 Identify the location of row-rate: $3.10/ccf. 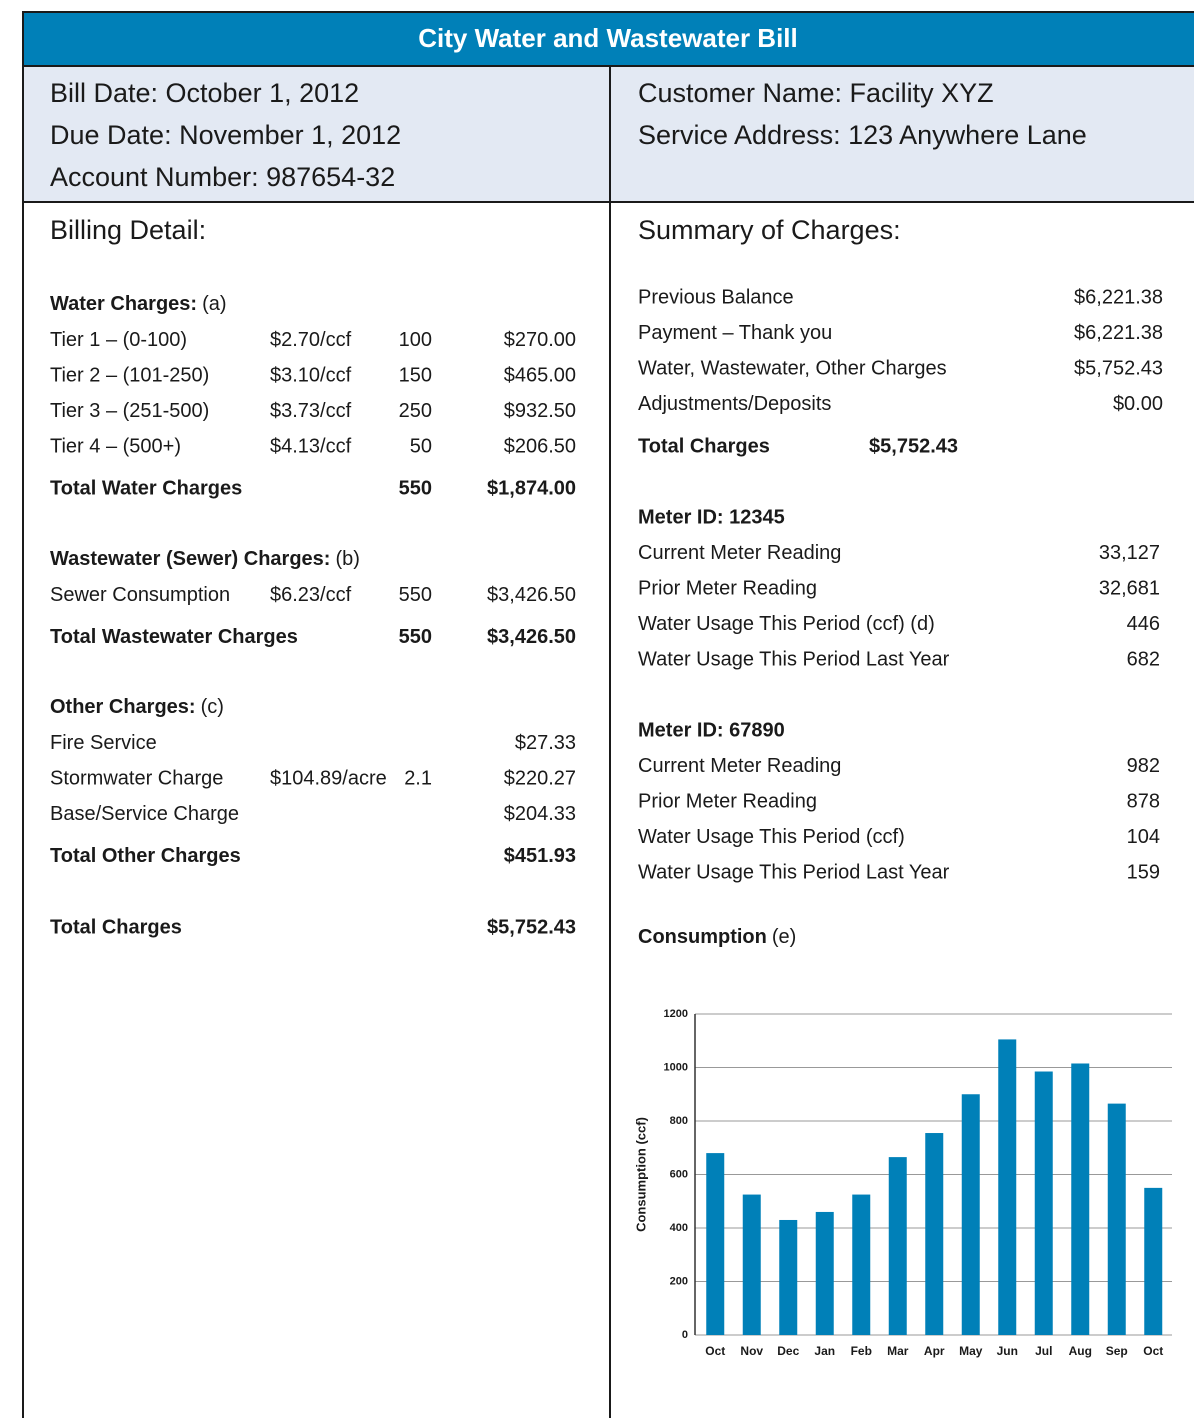
(311, 375).